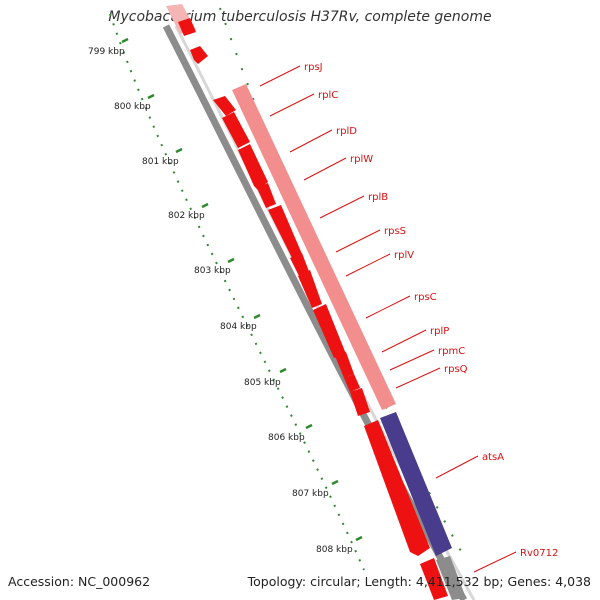  I want to click on scale-label: 800 kbp, so click(132, 107).